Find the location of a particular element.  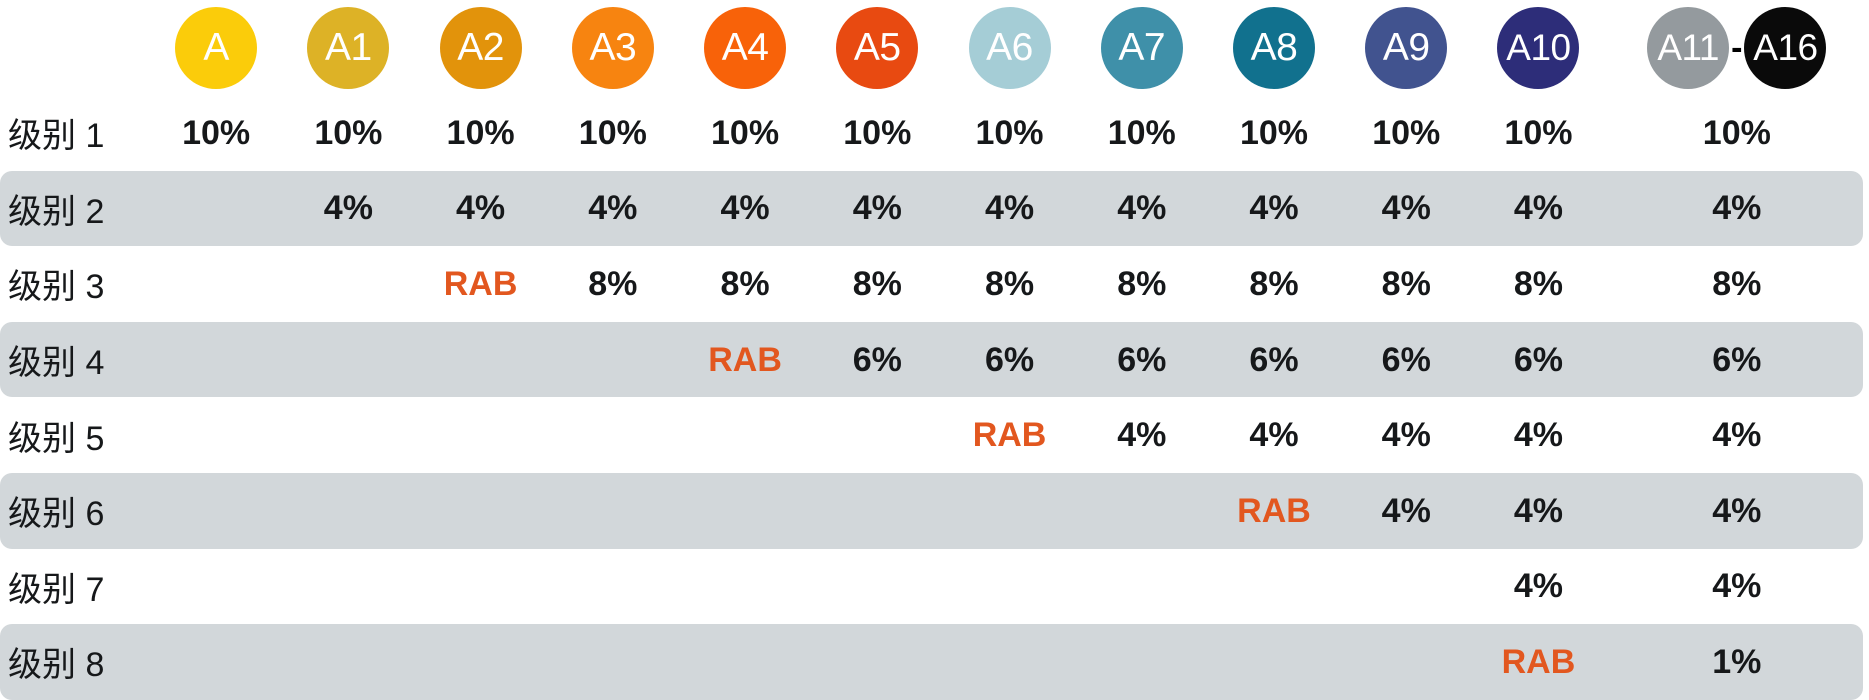

range-dash: - is located at coordinates (1737, 47).